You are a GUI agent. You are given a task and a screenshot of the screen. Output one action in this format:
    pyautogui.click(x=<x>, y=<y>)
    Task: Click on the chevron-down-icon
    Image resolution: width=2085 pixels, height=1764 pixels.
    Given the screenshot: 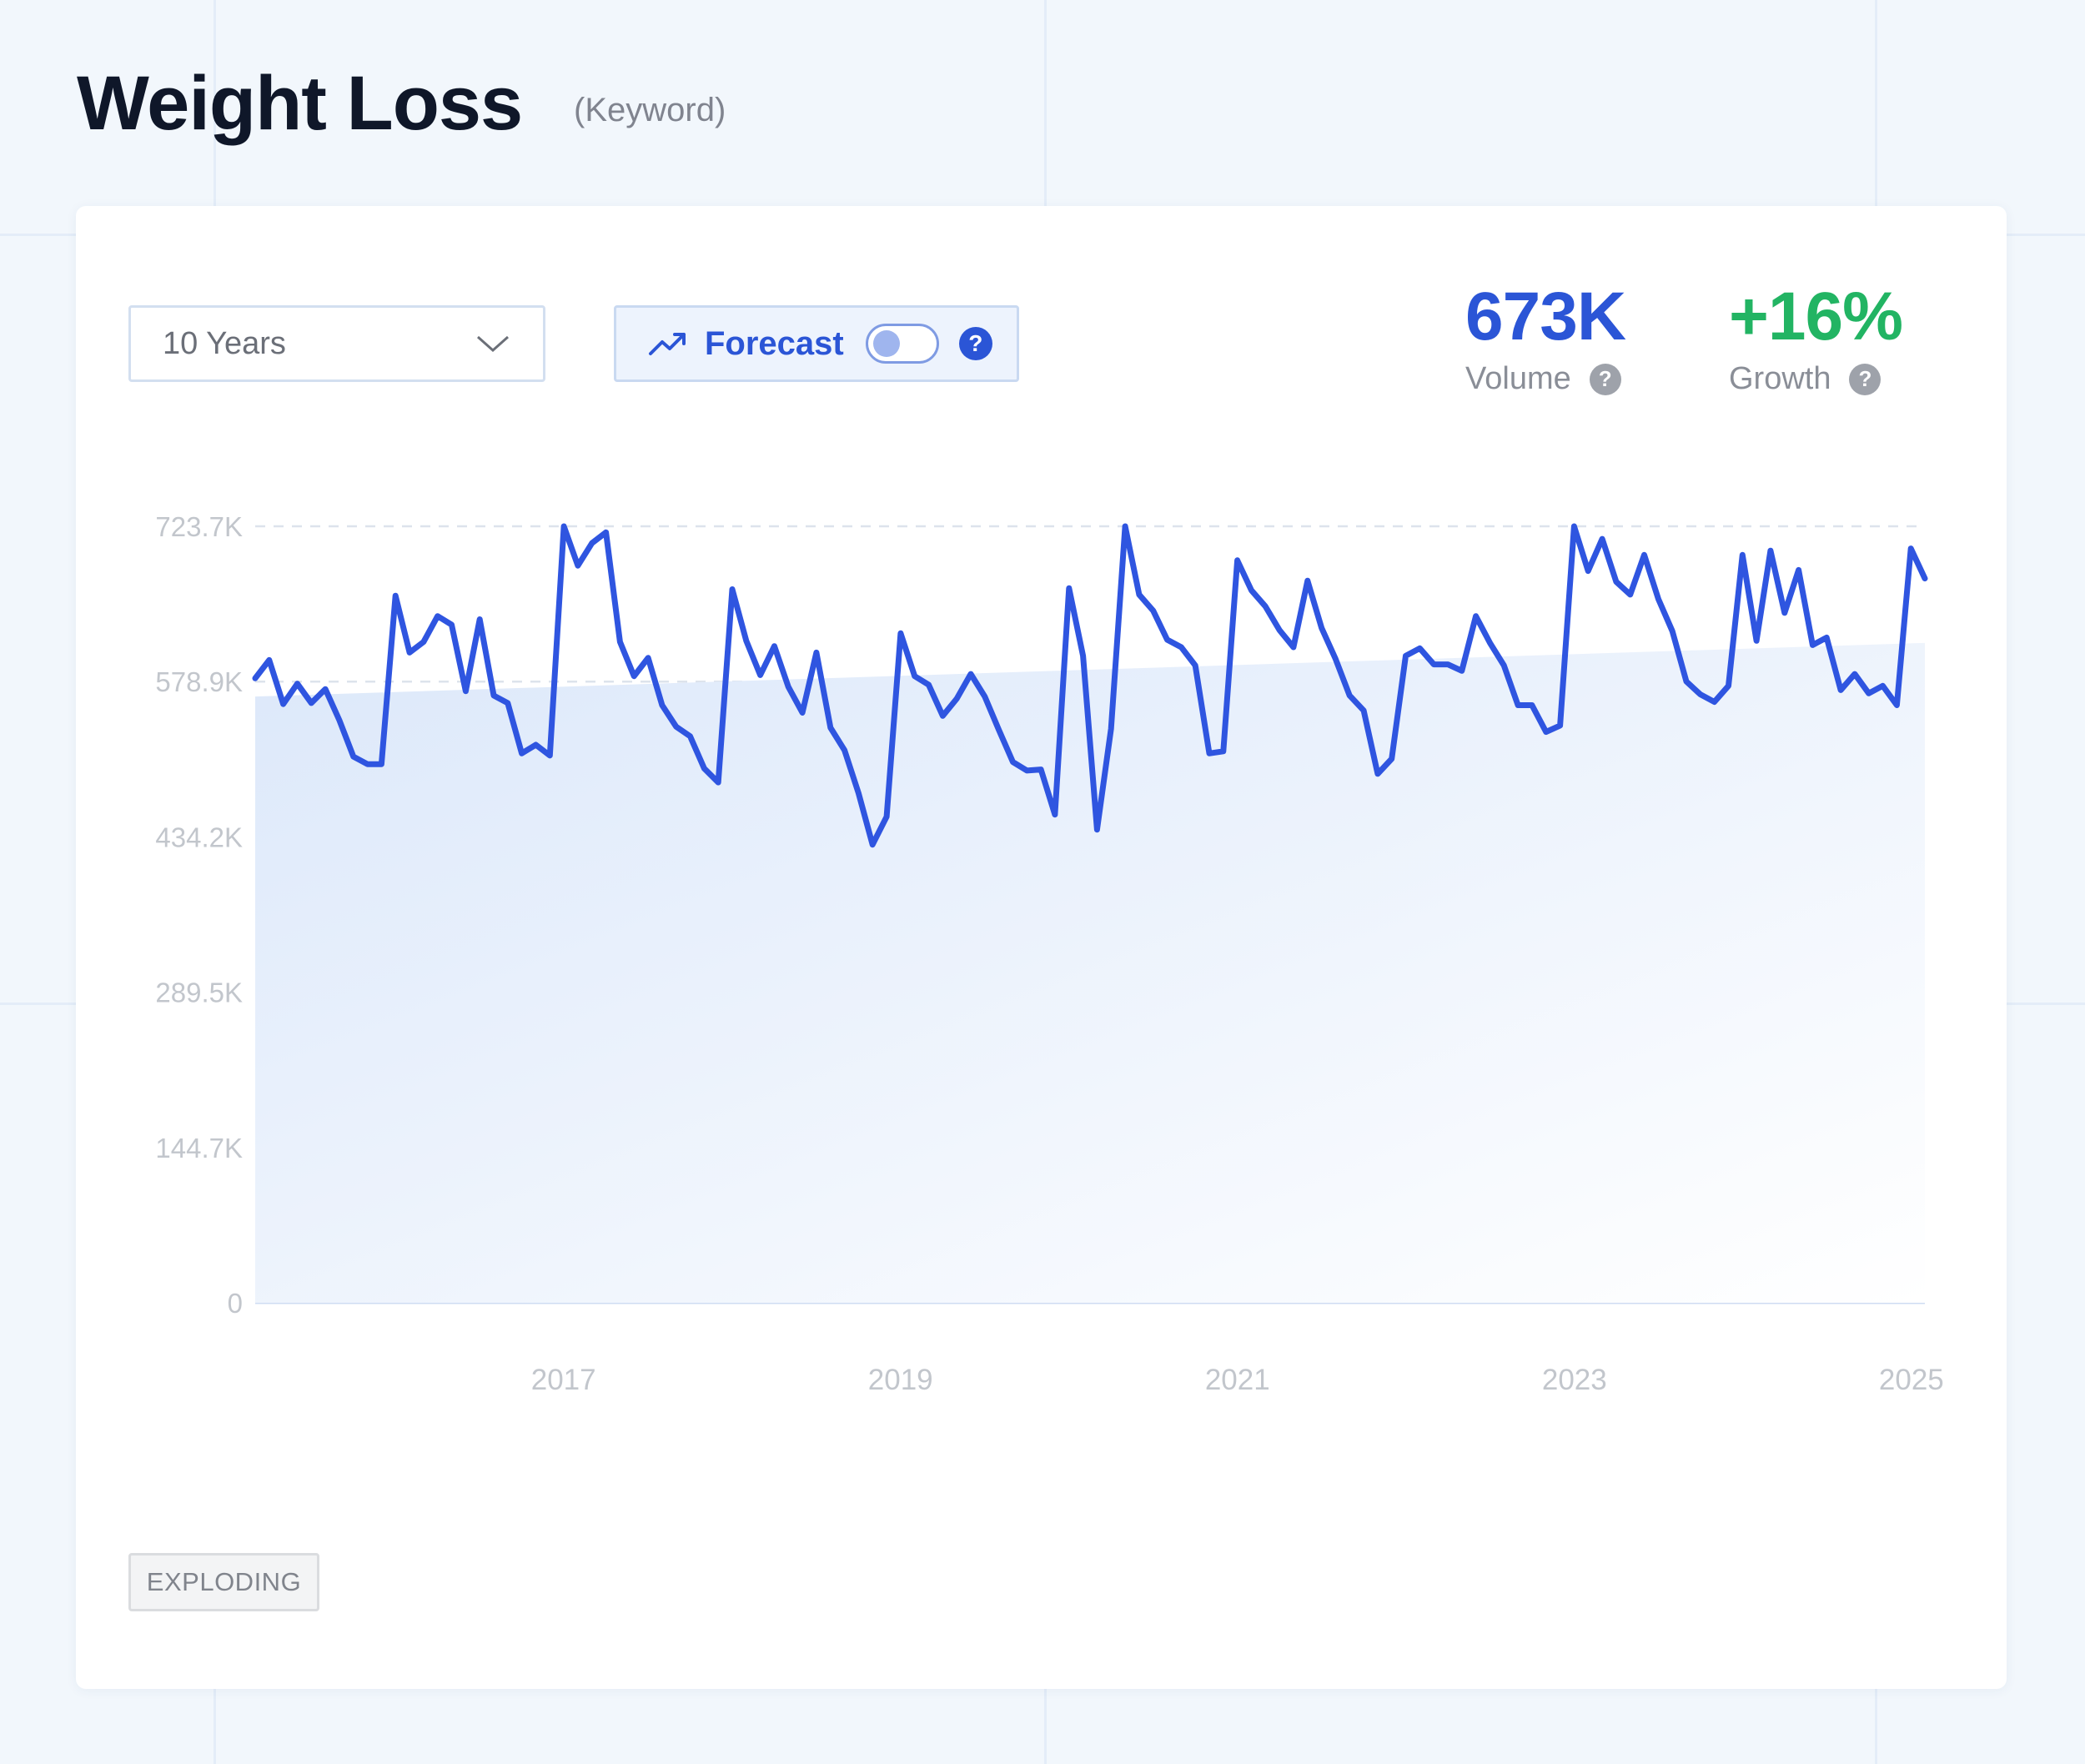 What is the action you would take?
    pyautogui.click(x=493, y=344)
    